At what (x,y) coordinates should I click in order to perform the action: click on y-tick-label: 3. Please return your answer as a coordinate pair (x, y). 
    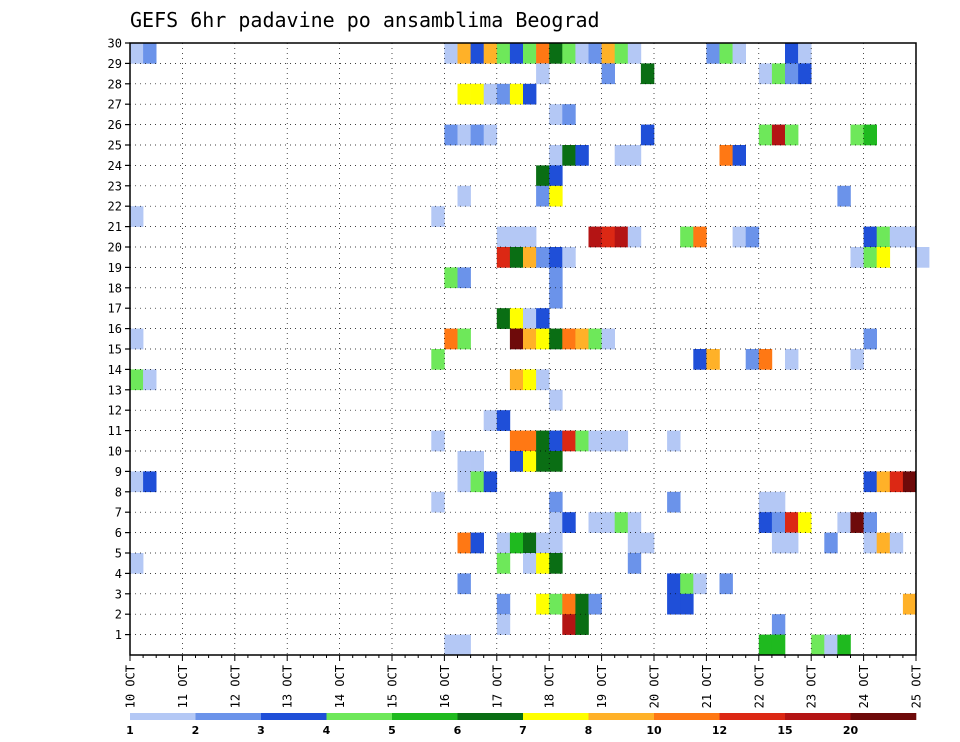
    Looking at the image, I should click on (118, 594).